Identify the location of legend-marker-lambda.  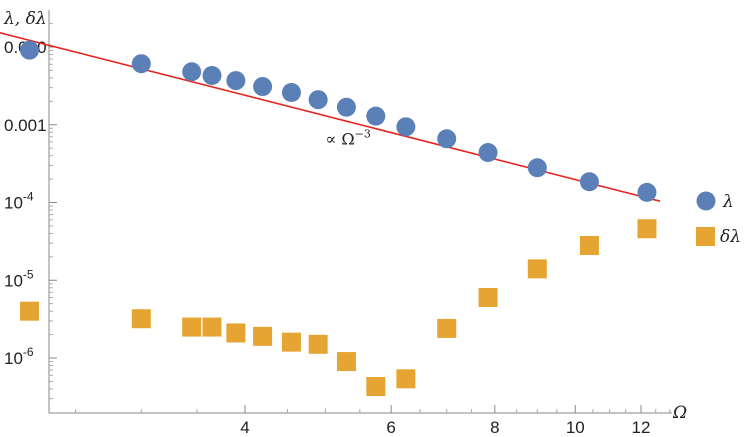
(706, 201).